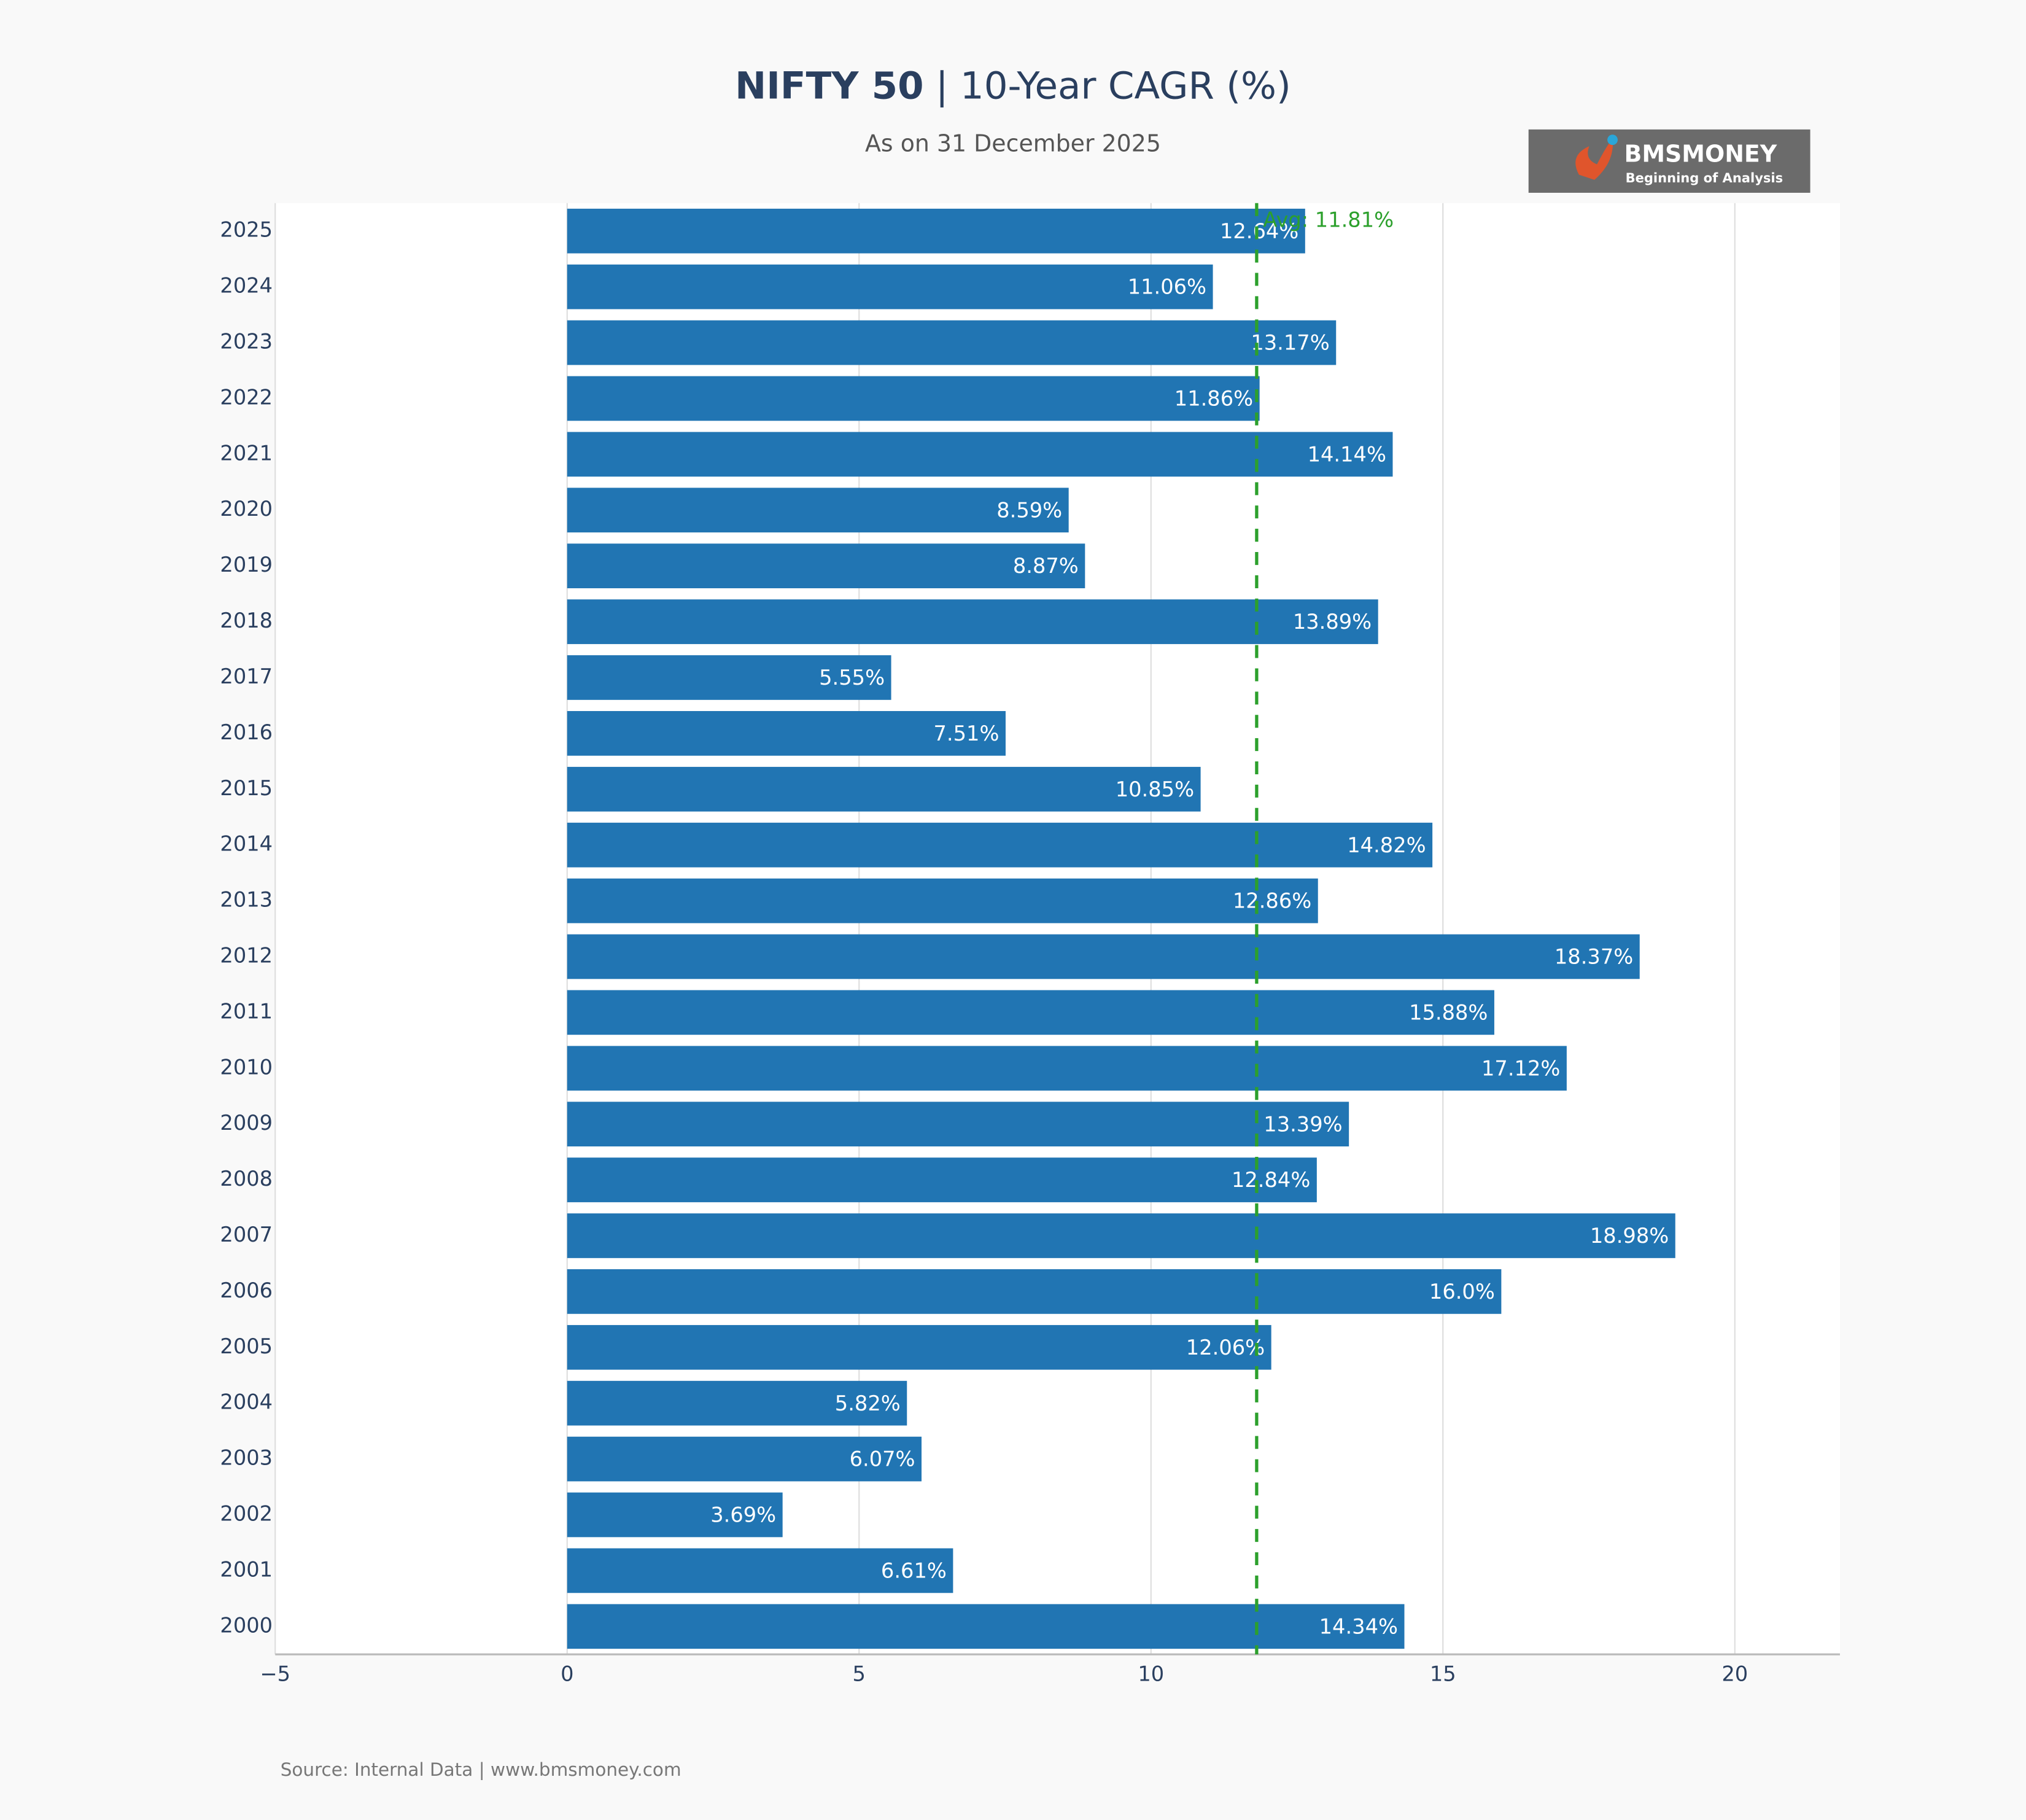 The height and width of the screenshot is (1820, 2026). What do you see at coordinates (246, 1569) in the screenshot?
I see `y-tick-label: 2001` at bounding box center [246, 1569].